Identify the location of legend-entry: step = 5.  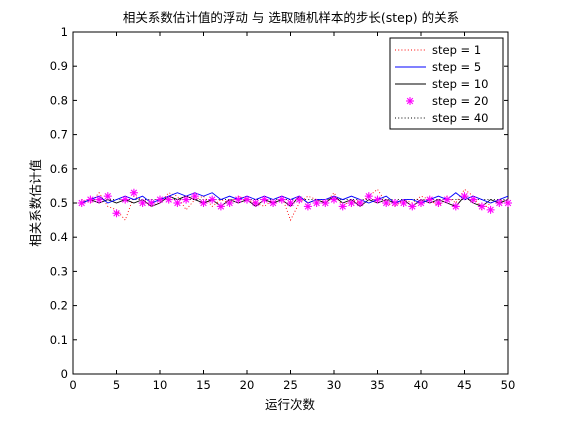
(438, 67).